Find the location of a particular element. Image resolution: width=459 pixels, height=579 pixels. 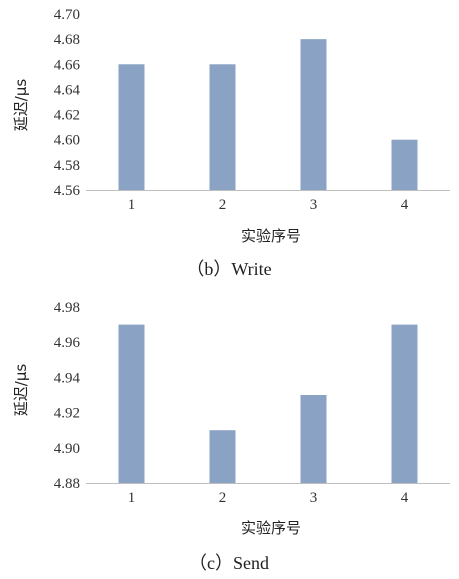

y-ticks: 4.88 4.90 4.92 4.94 4.96 4.98 is located at coordinates (67, 396).